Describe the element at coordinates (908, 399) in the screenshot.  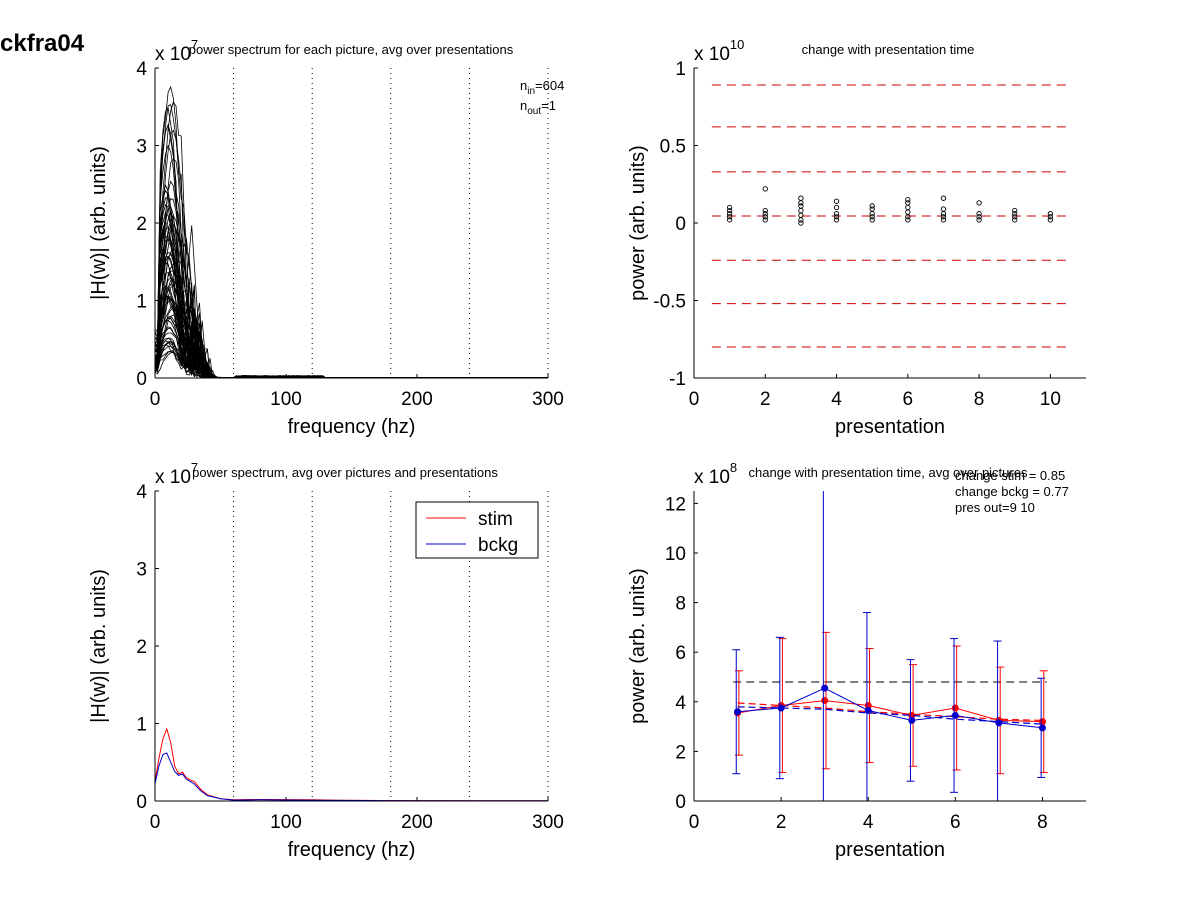
I see `x-tick-label: 6` at that location.